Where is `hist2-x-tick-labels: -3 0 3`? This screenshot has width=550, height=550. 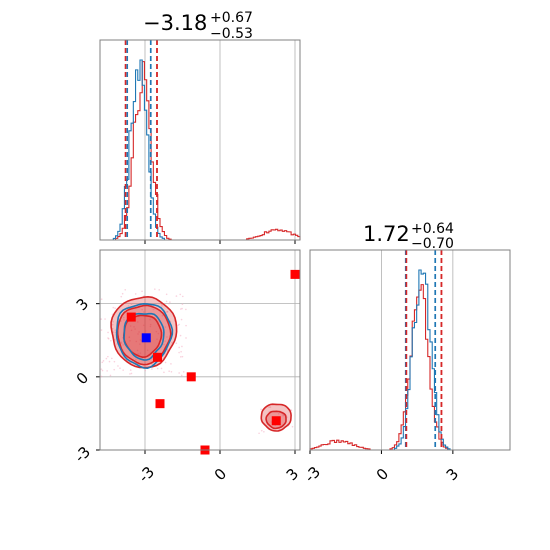 hist2-x-tick-labels: -3 0 3 is located at coordinates (381, 474).